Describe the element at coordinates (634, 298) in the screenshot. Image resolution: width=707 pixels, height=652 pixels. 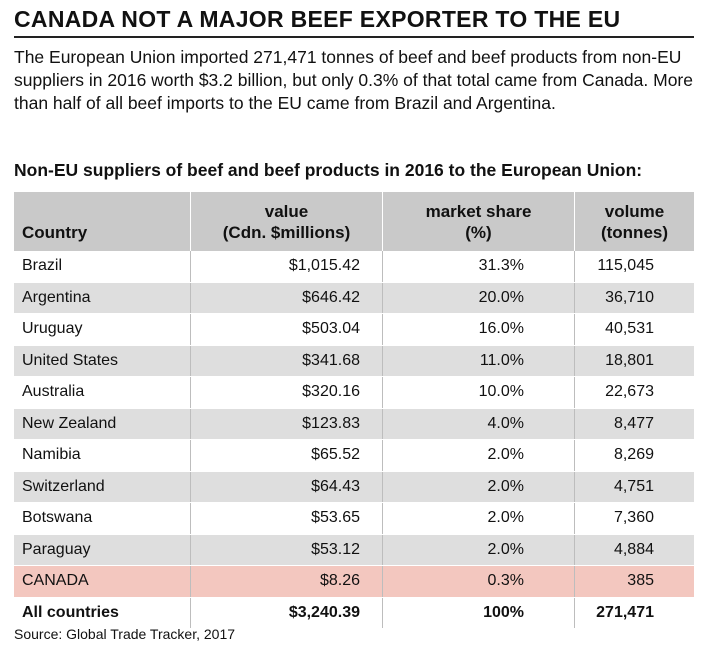
I see `cell-volume: 36,710` at that location.